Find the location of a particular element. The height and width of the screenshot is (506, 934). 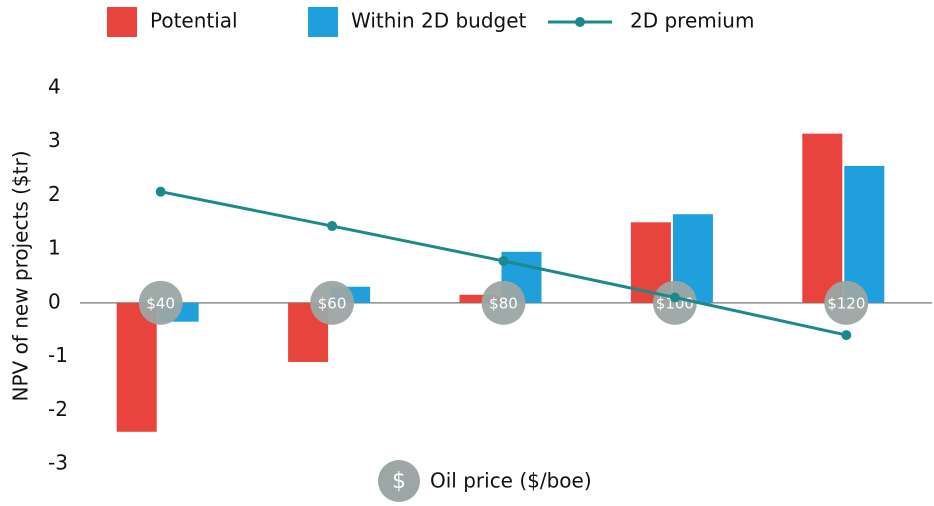

y-tick-label: 2 is located at coordinates (54, 194).